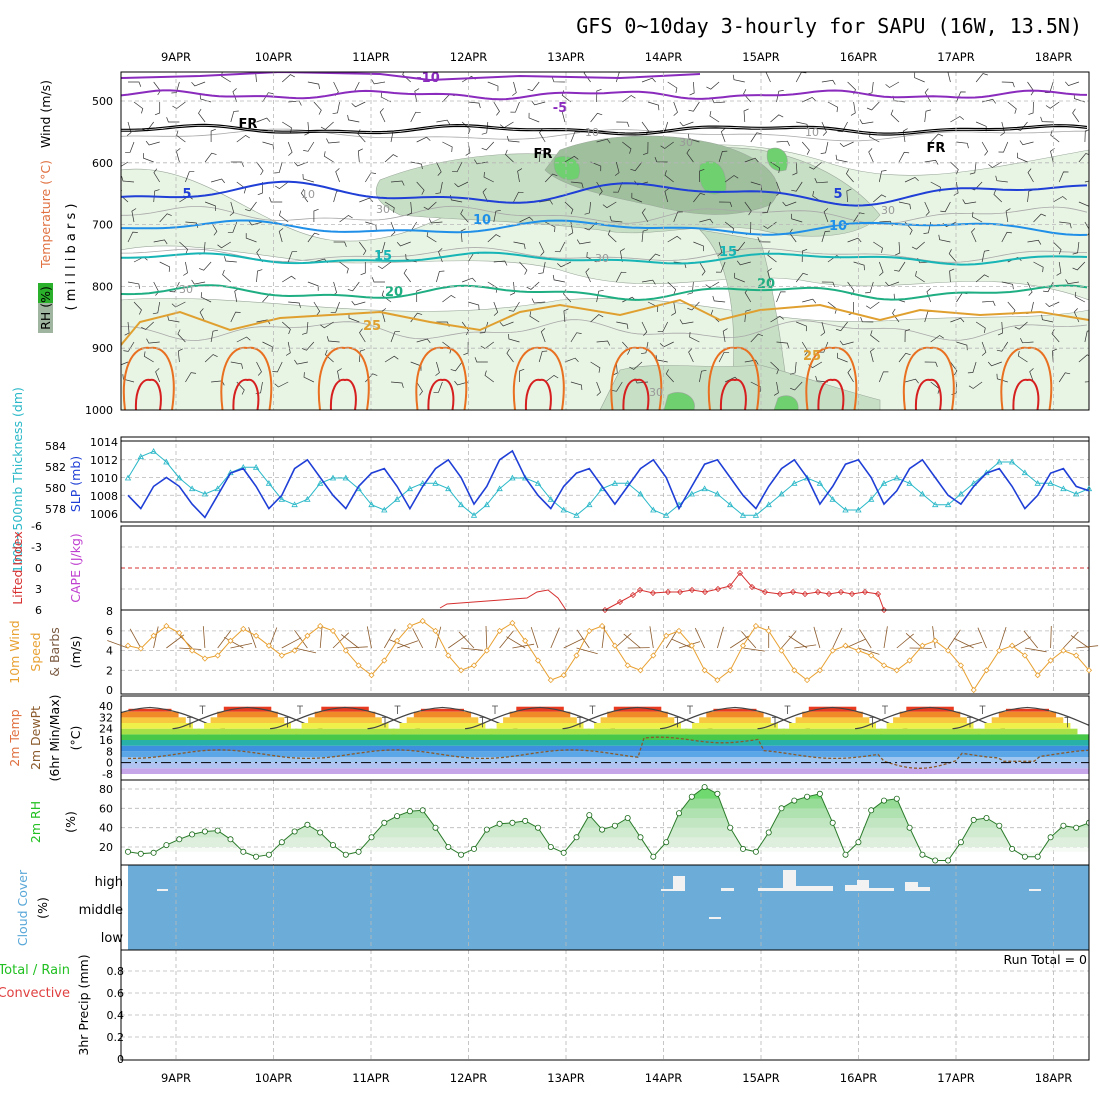 The height and width of the screenshot is (1100, 1100). What do you see at coordinates (83, 1004) in the screenshot?
I see `precip-axis-label: 3hr Precip (mm)` at bounding box center [83, 1004].